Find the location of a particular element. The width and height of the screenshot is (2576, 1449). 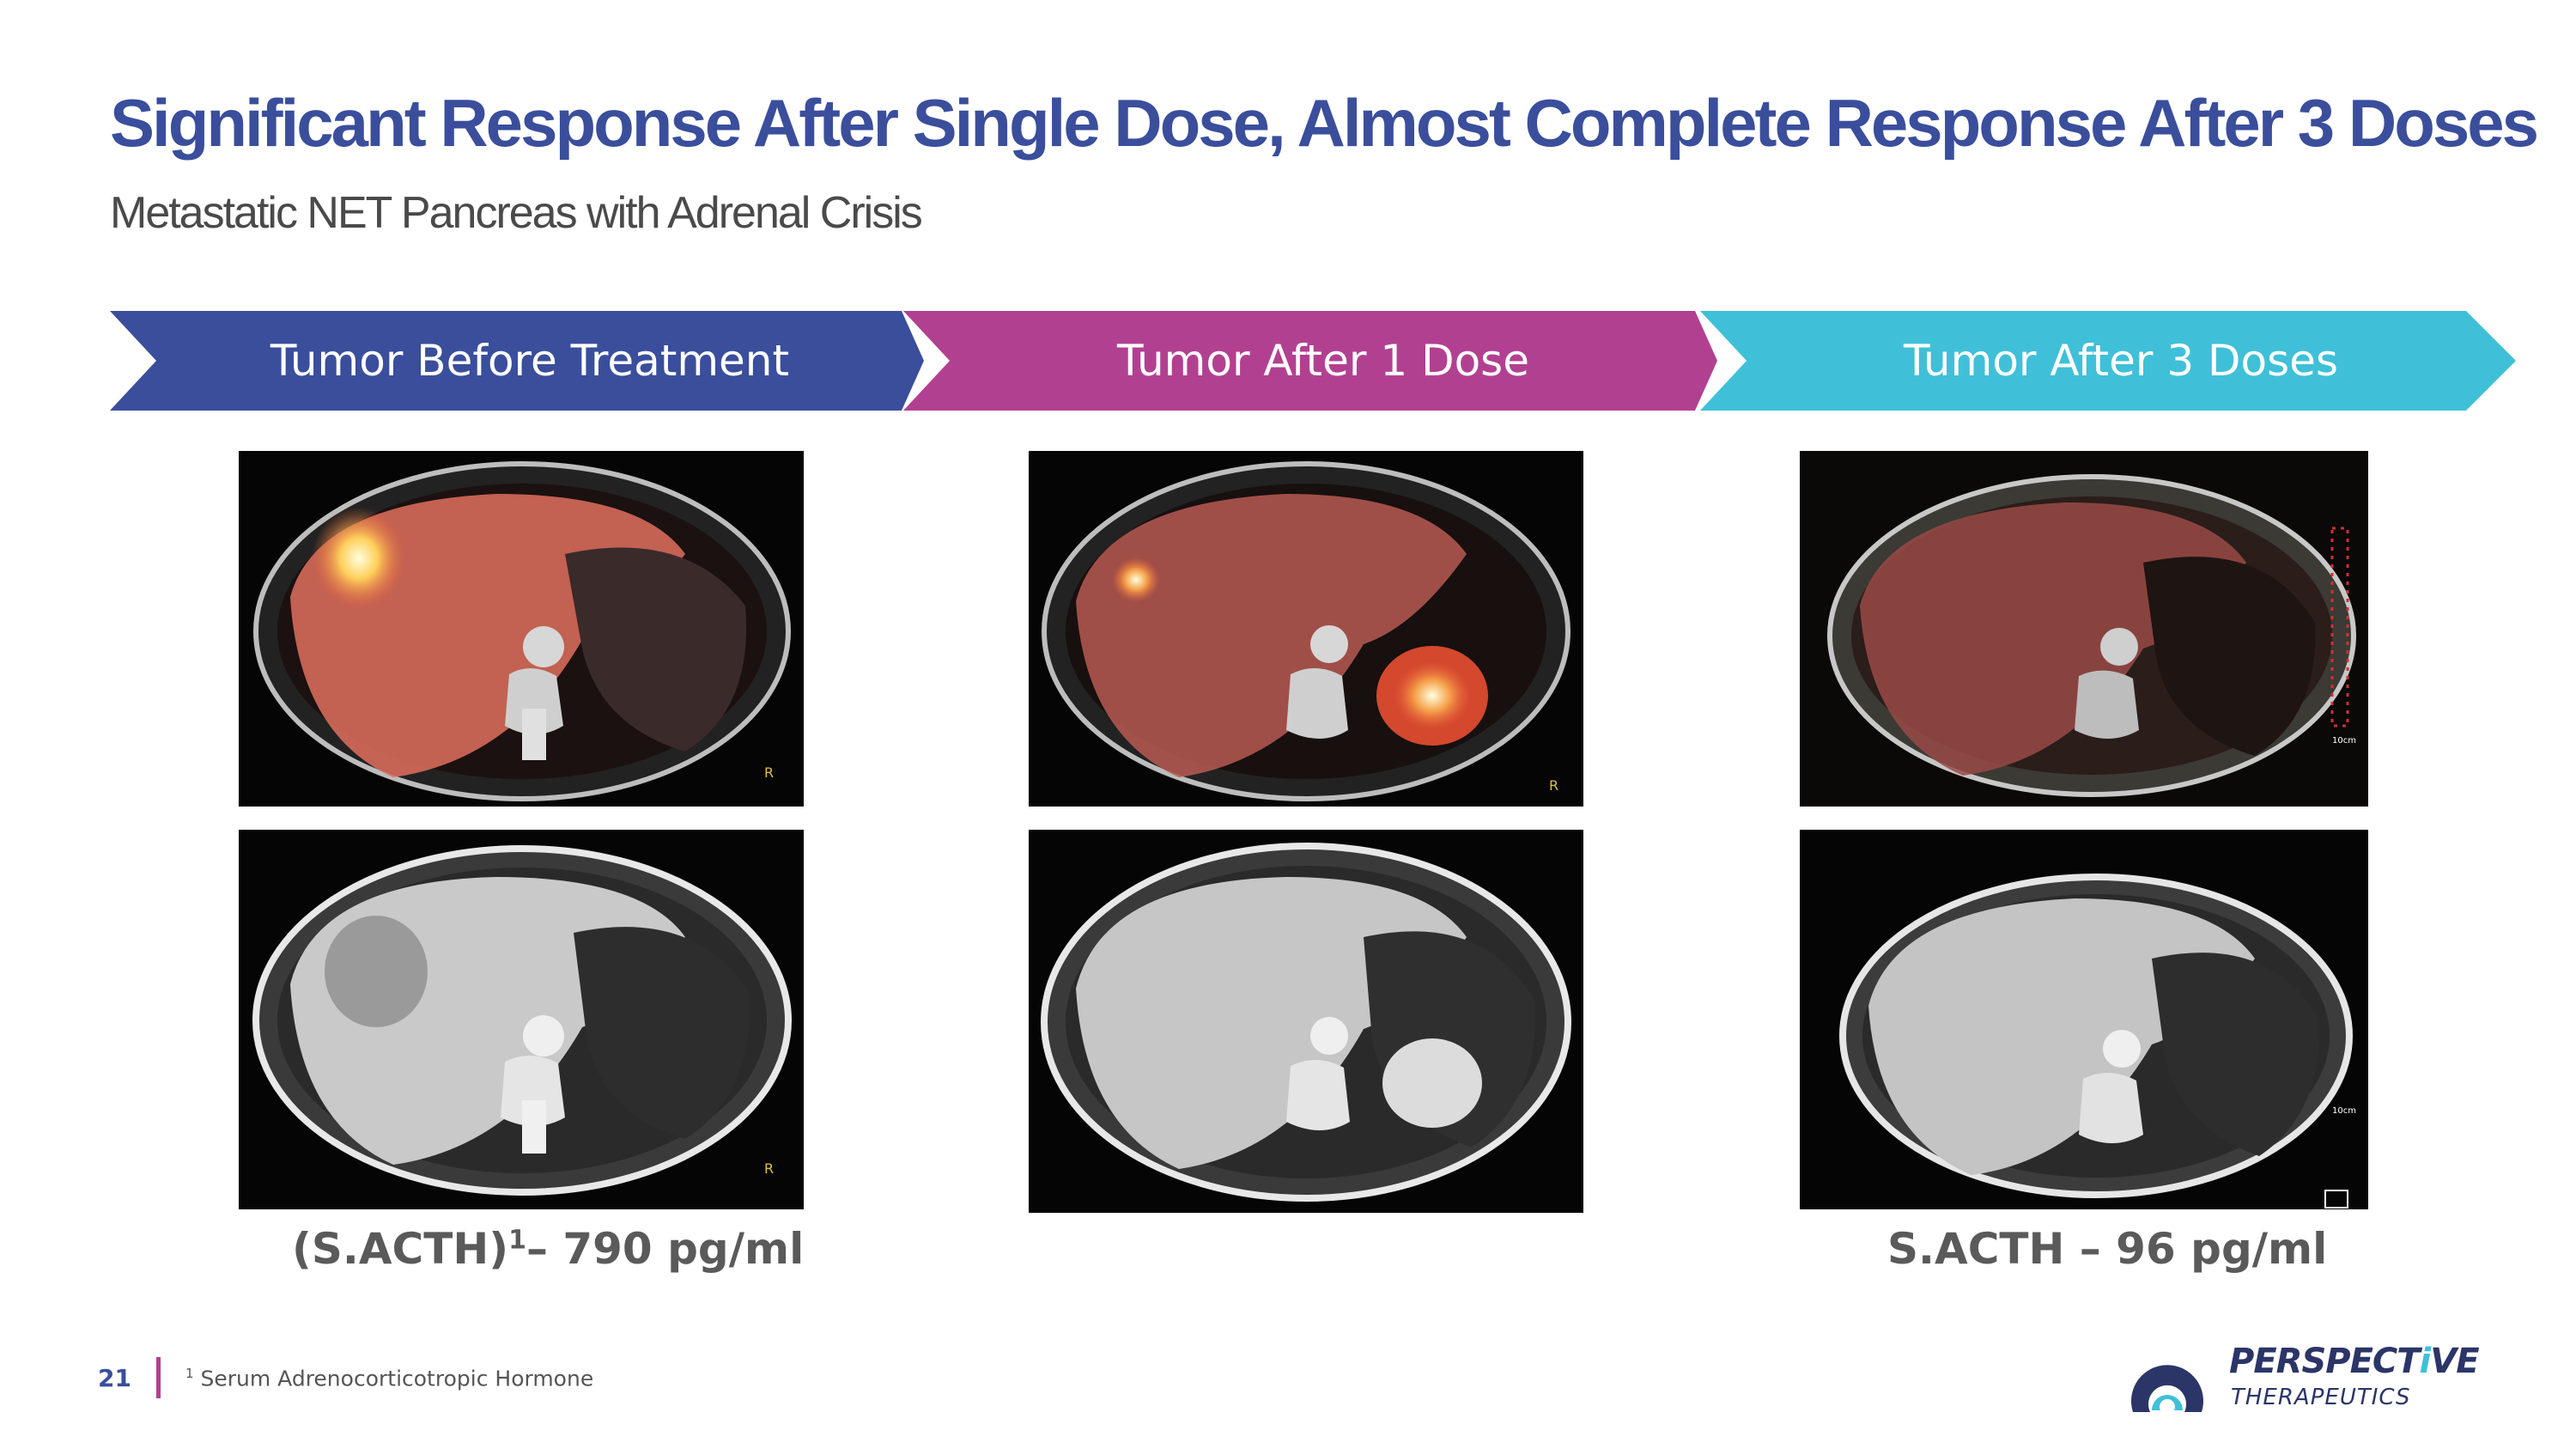

stage-label: Tumor Before Treatment is located at coordinates (530, 361).